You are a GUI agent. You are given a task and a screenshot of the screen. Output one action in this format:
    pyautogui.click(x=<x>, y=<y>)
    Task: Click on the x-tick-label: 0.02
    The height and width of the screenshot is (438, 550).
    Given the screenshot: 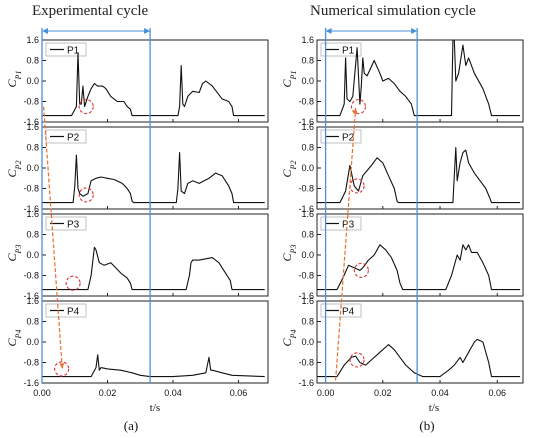 What is the action you would take?
    pyautogui.click(x=108, y=393)
    